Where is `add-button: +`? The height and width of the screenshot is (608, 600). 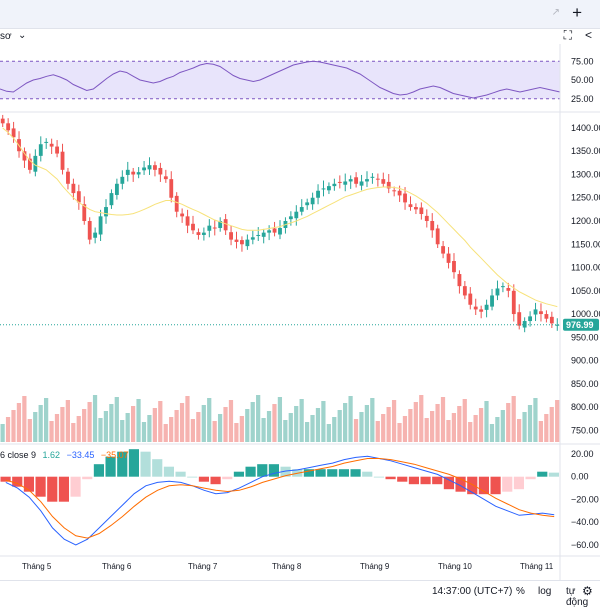
add-button: + is located at coordinates (577, 12).